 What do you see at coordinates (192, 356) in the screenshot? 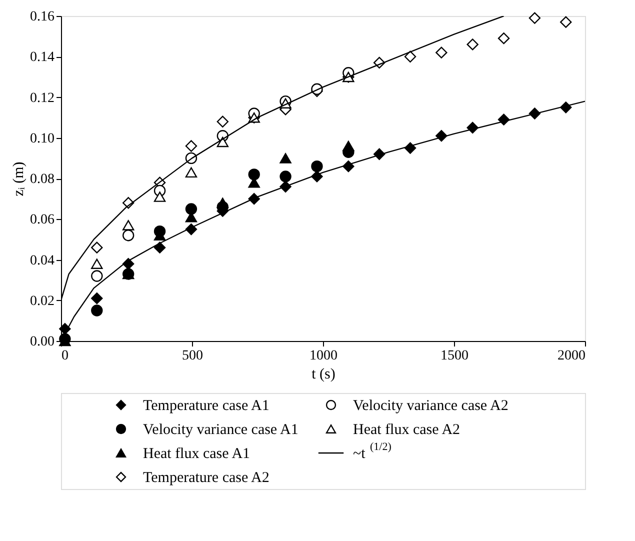
I see `x-tick-label: 500` at bounding box center [192, 356].